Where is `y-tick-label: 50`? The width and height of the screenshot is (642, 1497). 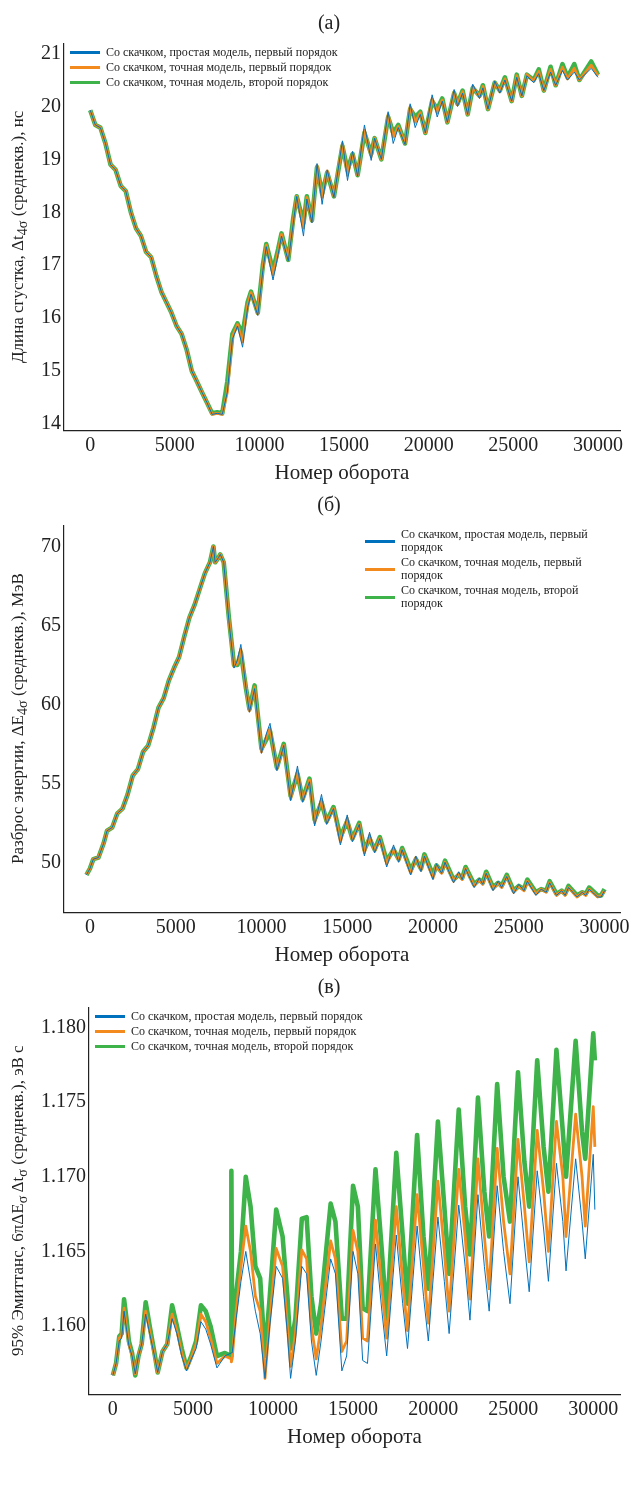
y-tick-label: 50 is located at coordinates (51, 860).